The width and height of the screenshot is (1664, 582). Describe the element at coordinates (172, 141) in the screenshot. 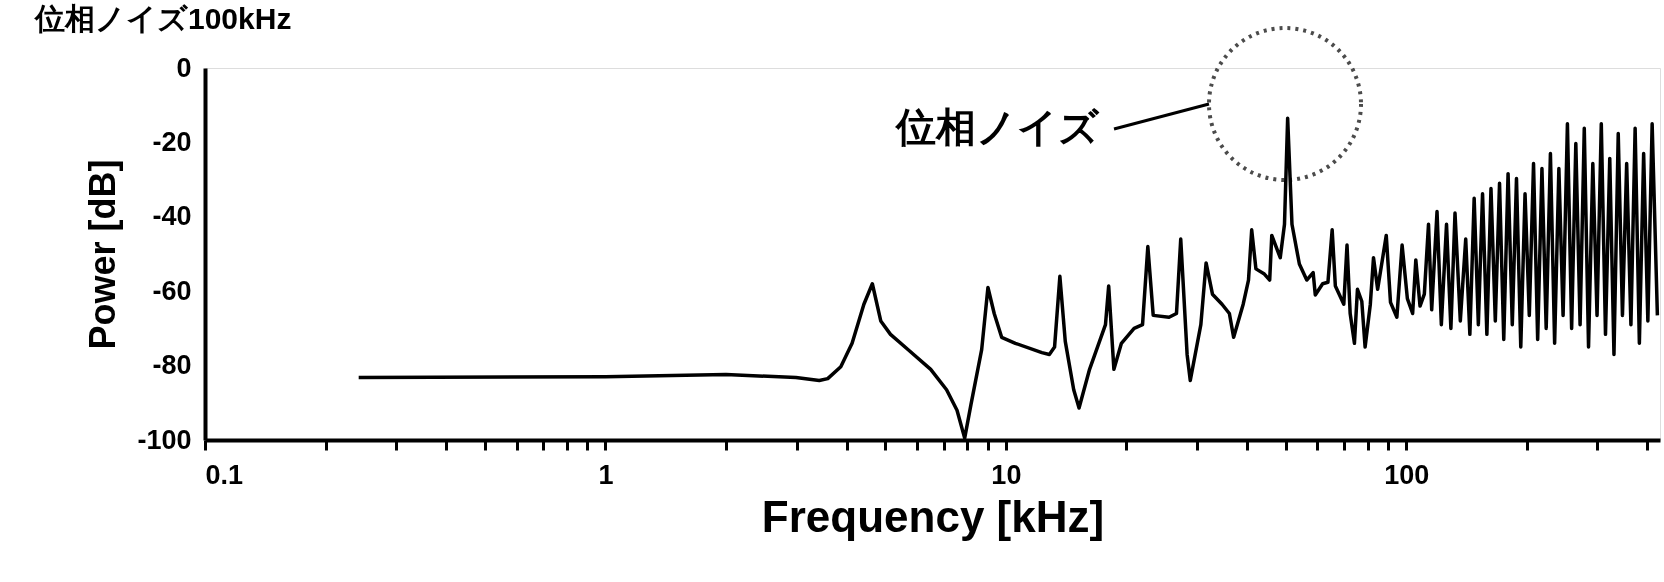

I see `y-tick-label: -20` at that location.